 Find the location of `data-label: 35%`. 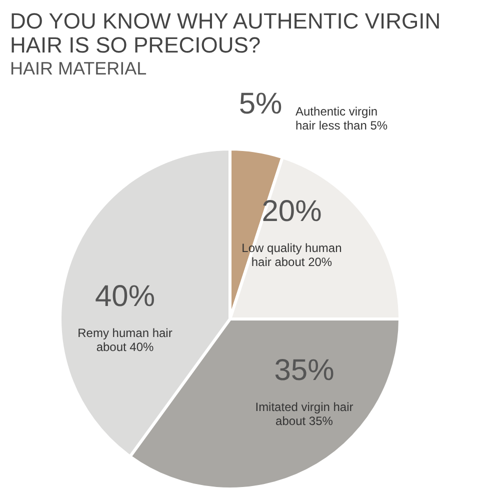

data-label: 35% is located at coordinates (304, 371).